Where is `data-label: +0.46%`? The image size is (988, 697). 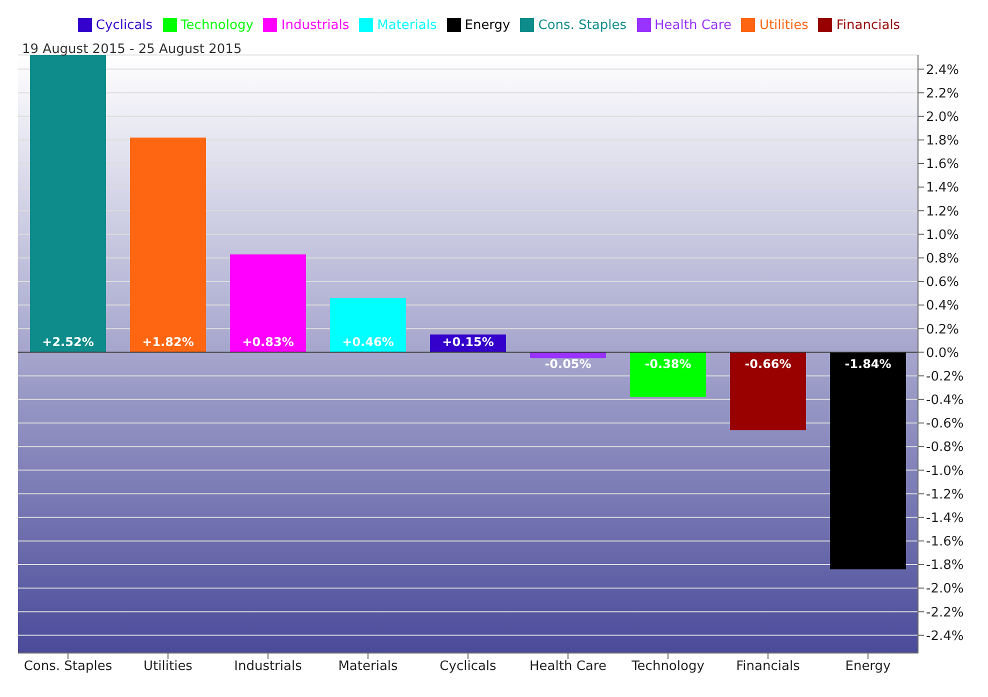
data-label: +0.46% is located at coordinates (368, 342).